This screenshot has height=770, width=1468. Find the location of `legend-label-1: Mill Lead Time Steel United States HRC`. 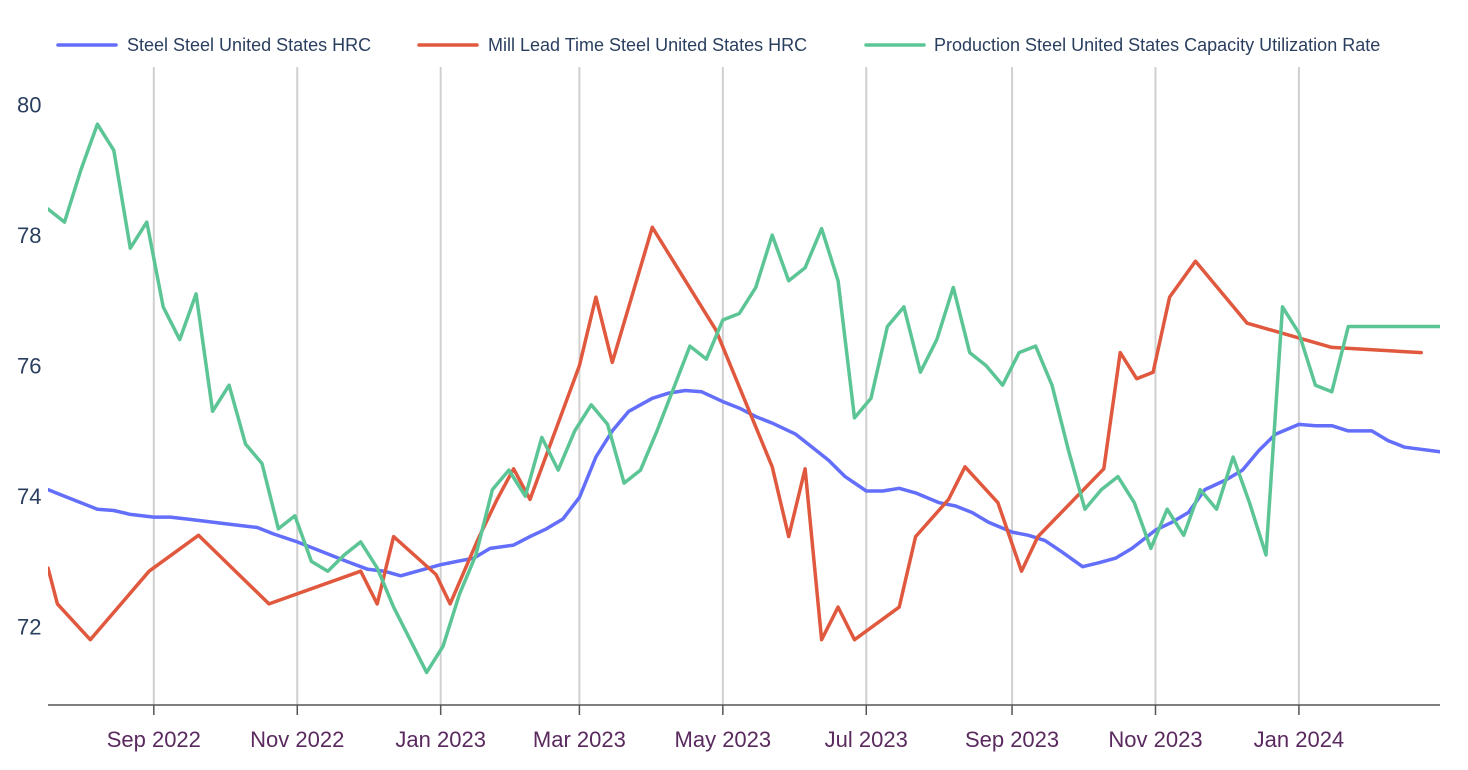

legend-label-1: Mill Lead Time Steel United States HRC is located at coordinates (647, 45).